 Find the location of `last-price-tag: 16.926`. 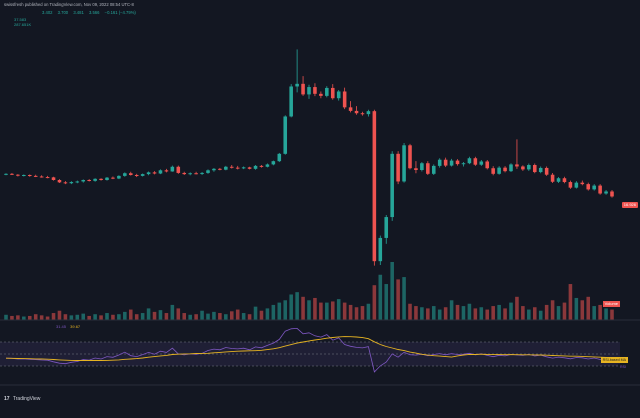

last-price-tag: 16.926 is located at coordinates (629, 205).